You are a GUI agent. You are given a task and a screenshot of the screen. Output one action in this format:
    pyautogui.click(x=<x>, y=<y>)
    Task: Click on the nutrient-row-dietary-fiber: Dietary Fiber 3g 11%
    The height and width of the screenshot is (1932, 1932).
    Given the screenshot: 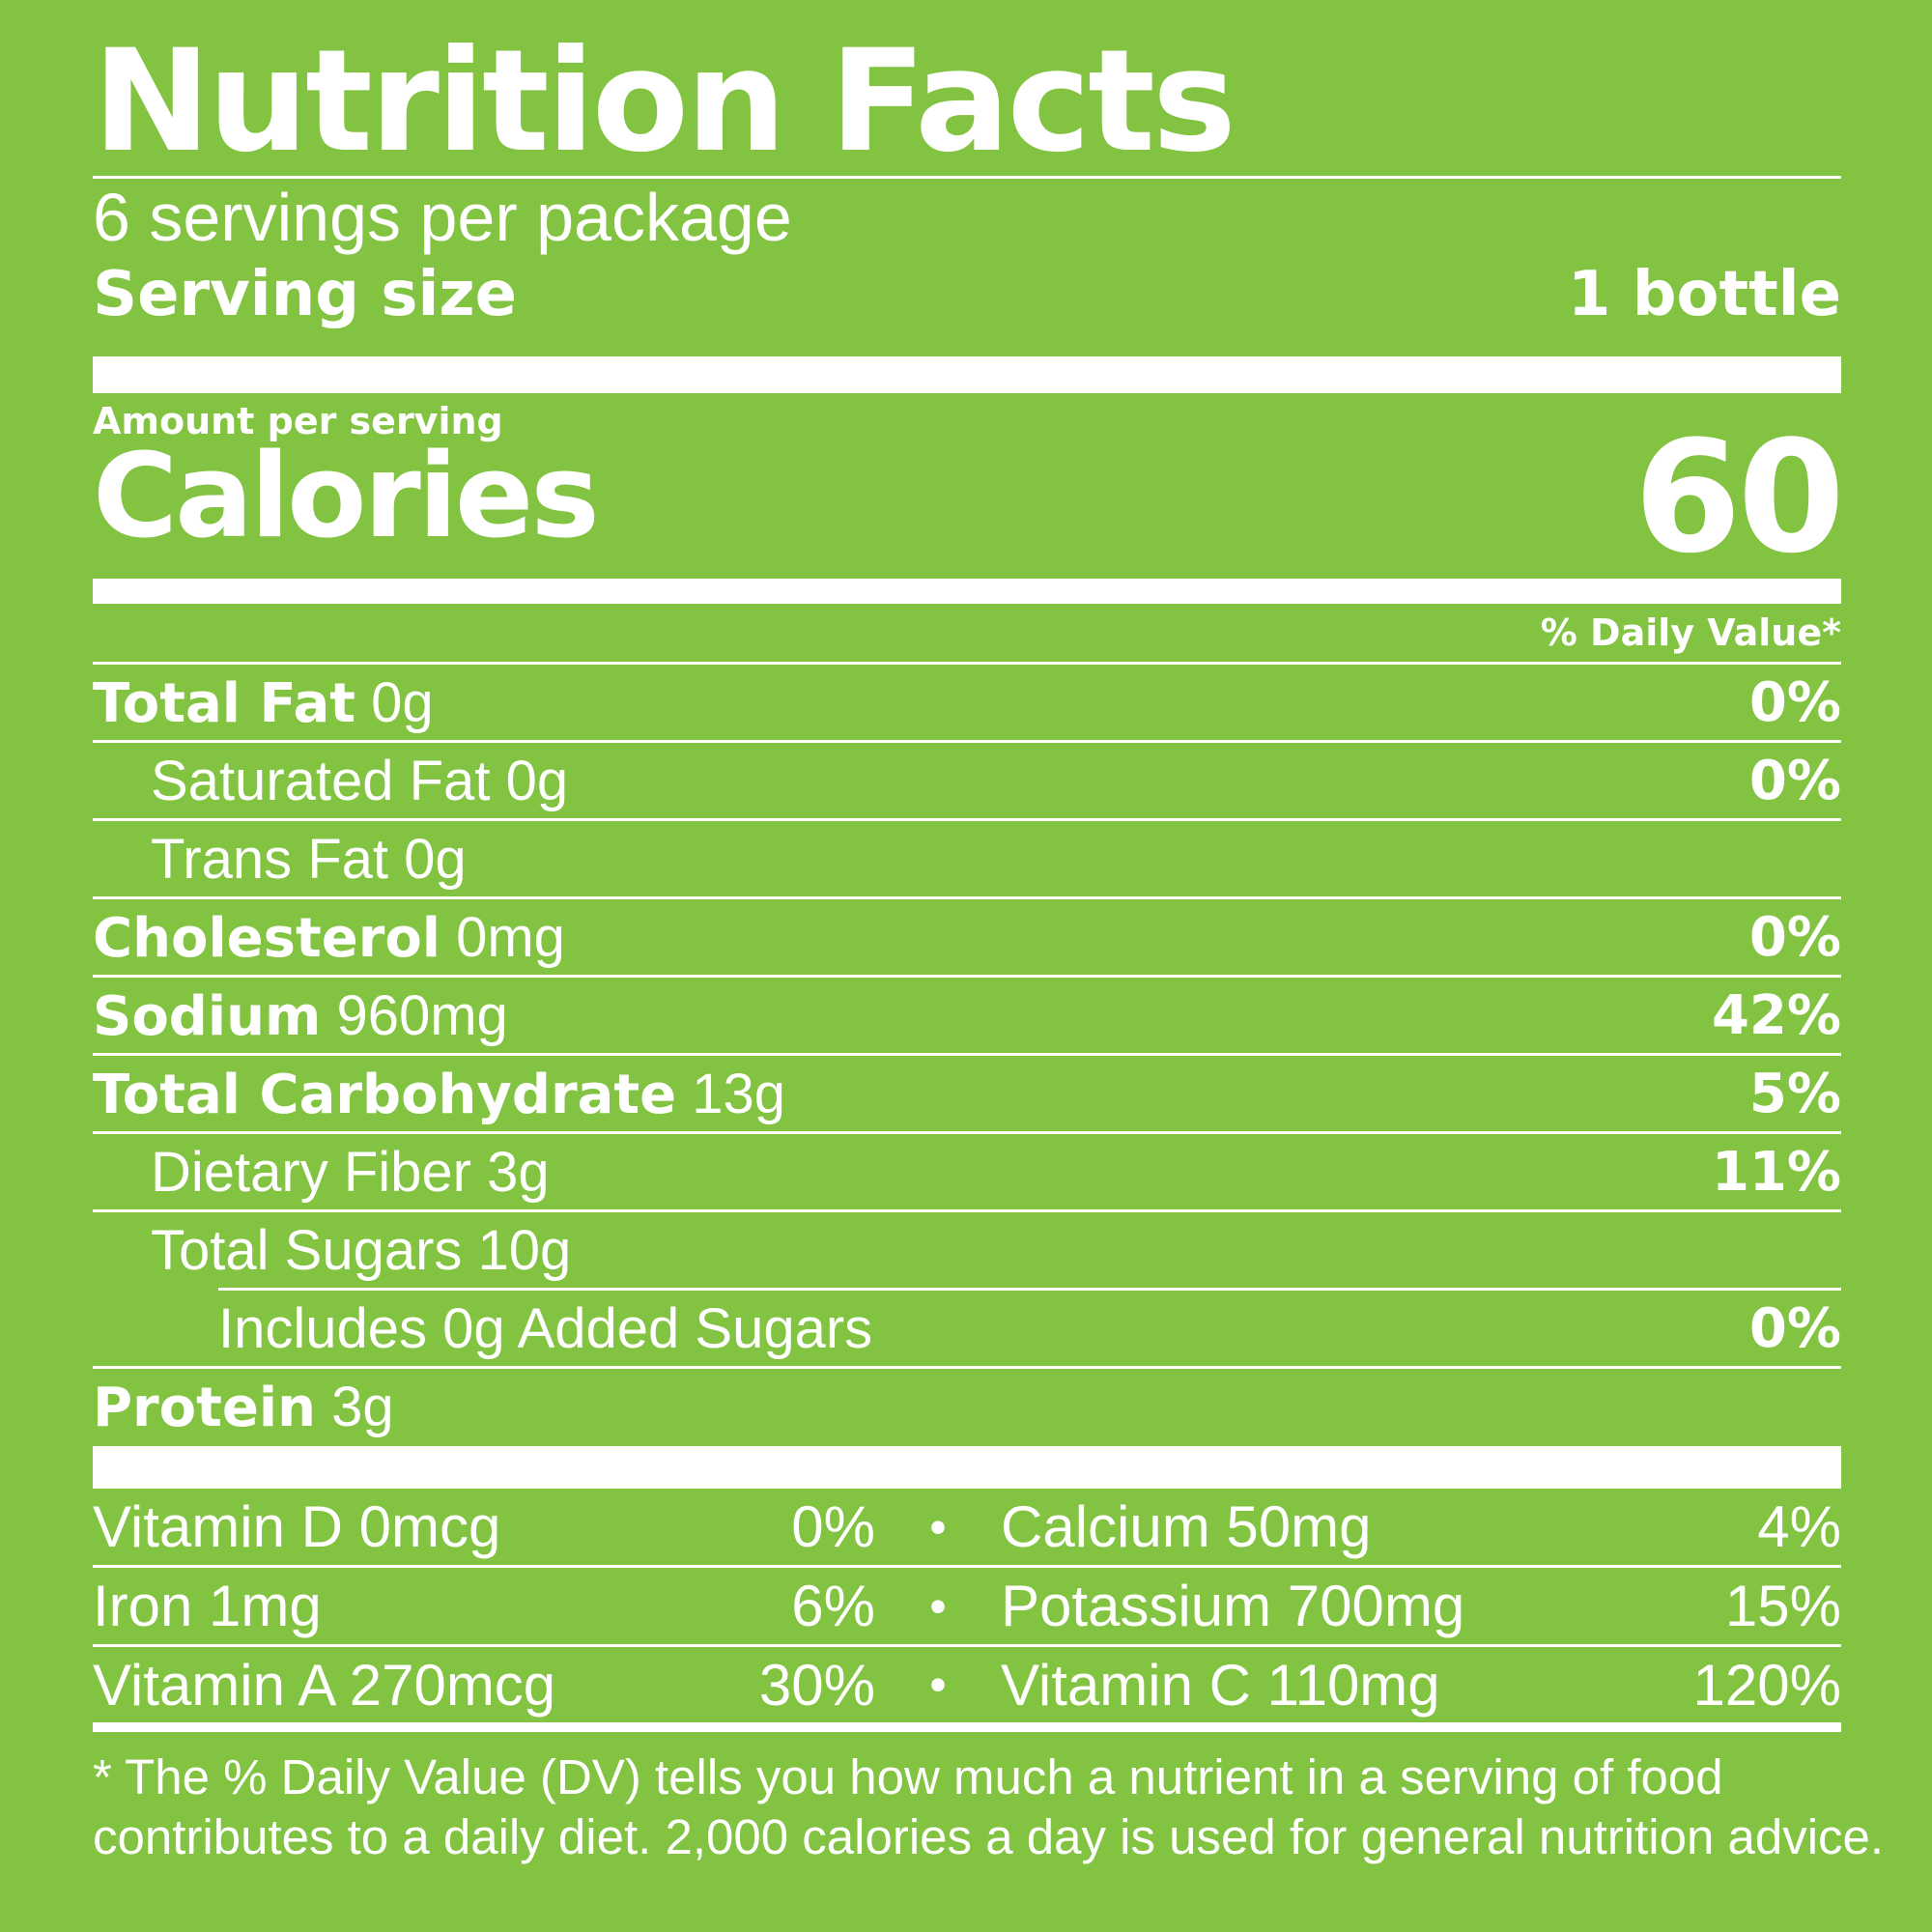 What is the action you would take?
    pyautogui.click(x=967, y=1170)
    